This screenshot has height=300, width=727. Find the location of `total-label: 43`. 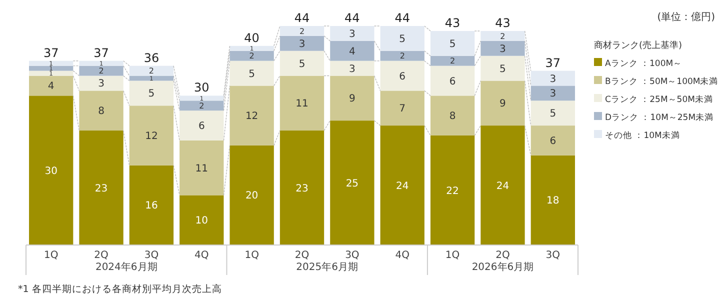

total-label: 43 is located at coordinates (502, 23).